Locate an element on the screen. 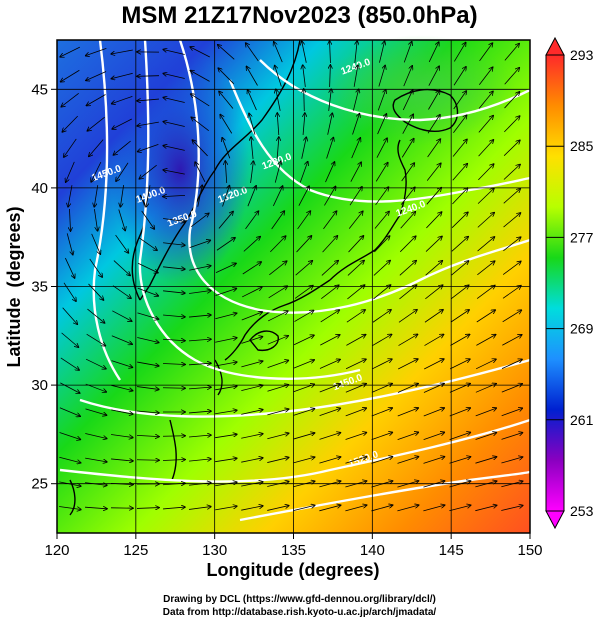  colorbar-top-triangle is located at coordinates (555, 46).